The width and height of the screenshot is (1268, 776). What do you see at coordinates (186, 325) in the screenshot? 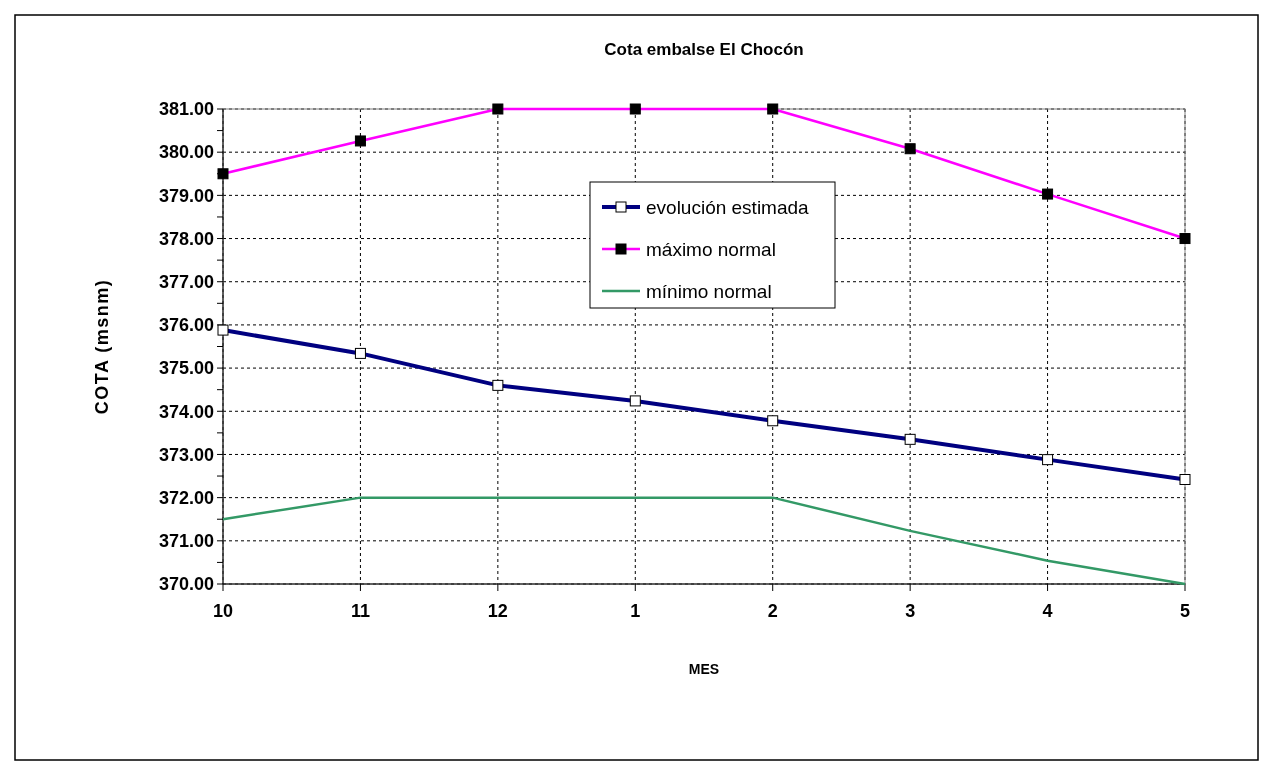
I see `y-tick-label: 376.00` at bounding box center [186, 325].